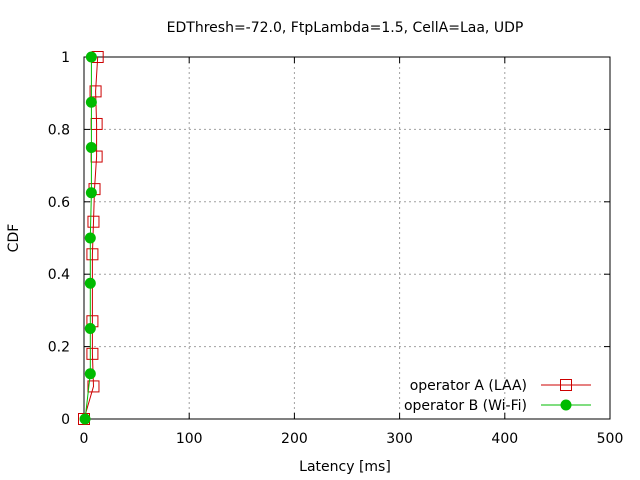 The image size is (640, 480). I want to click on y-tick-label: 0.2, so click(59, 348).